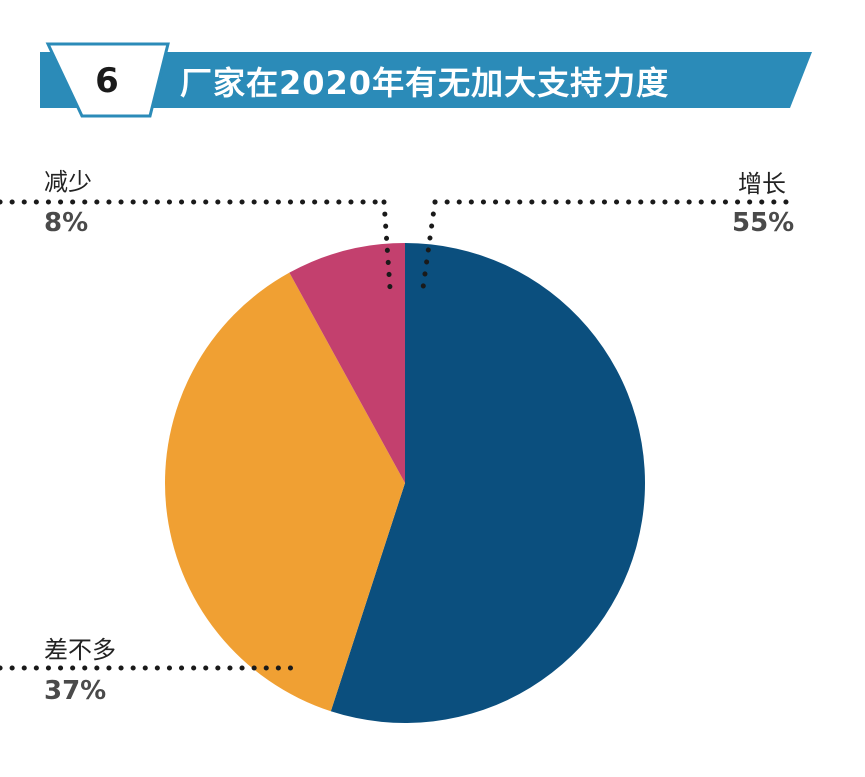 The width and height of the screenshot is (865, 777). What do you see at coordinates (762, 184) in the screenshot?
I see `slice-label-increase: 增长` at bounding box center [762, 184].